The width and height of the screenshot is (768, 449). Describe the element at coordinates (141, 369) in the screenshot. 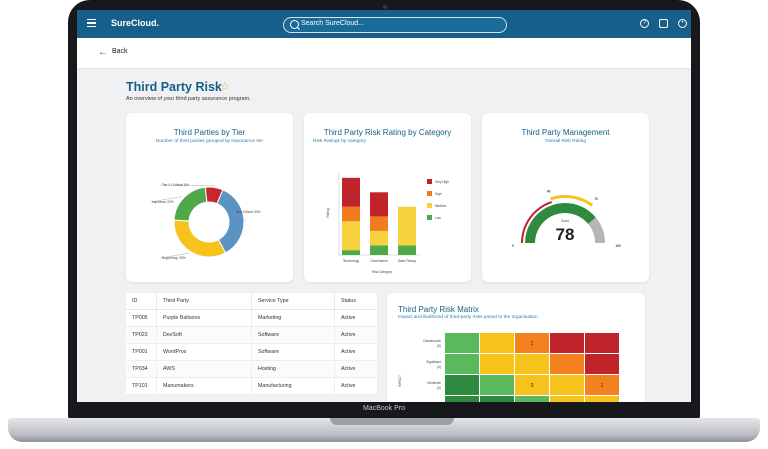

I see `cell-id: TP034` at that location.